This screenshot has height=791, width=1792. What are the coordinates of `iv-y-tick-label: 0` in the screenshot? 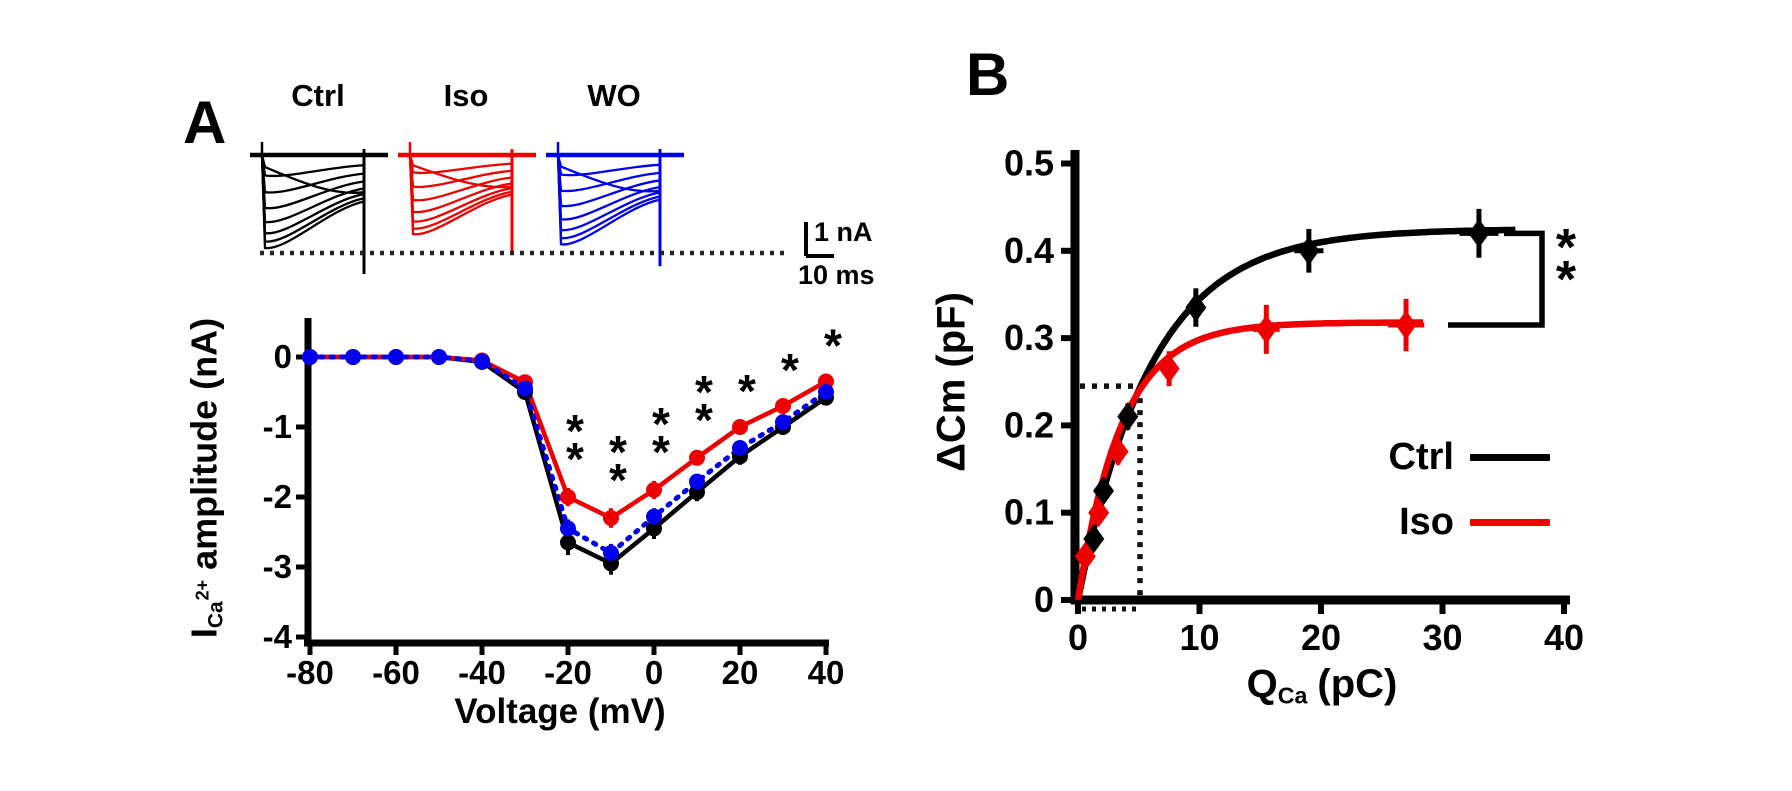 It's located at (283, 356).